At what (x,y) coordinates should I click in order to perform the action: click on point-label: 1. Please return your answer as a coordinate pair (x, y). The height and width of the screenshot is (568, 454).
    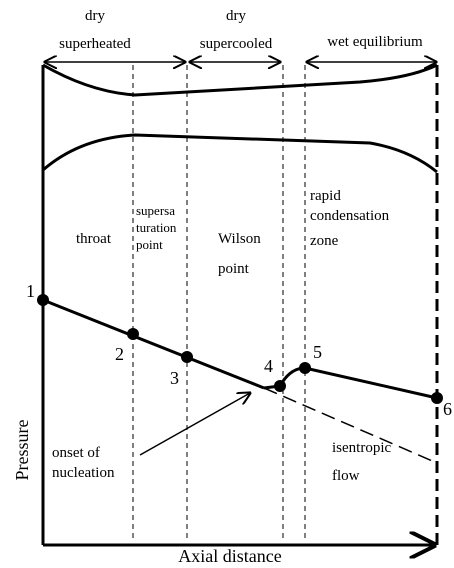
    Looking at the image, I should click on (30, 291).